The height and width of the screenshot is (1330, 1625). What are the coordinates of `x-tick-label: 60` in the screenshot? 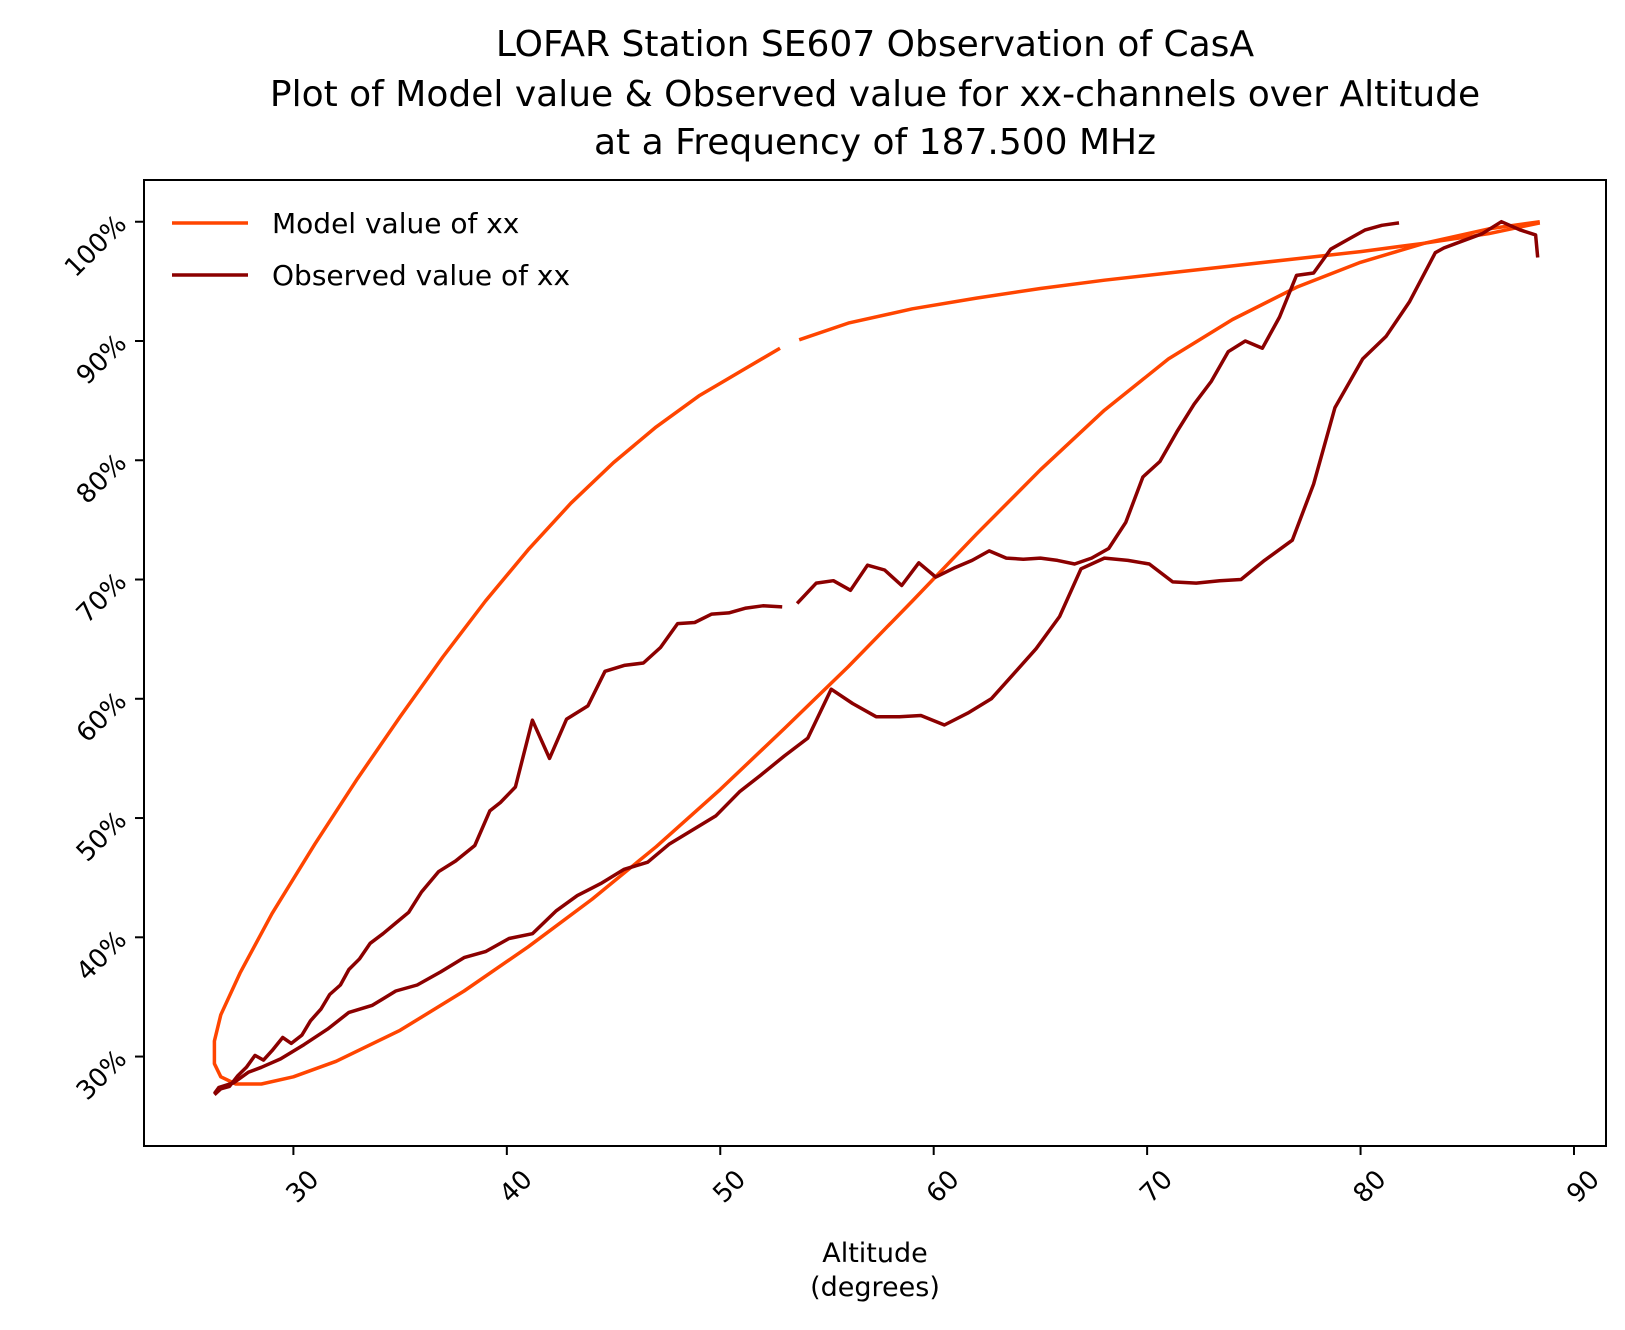 It's located at (943, 1187).